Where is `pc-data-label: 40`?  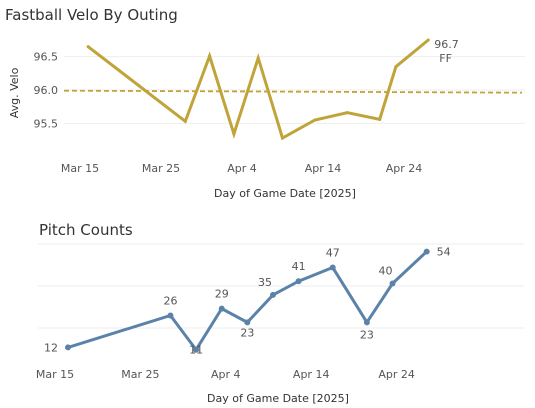
pc-data-label: 40 is located at coordinates (386, 271).